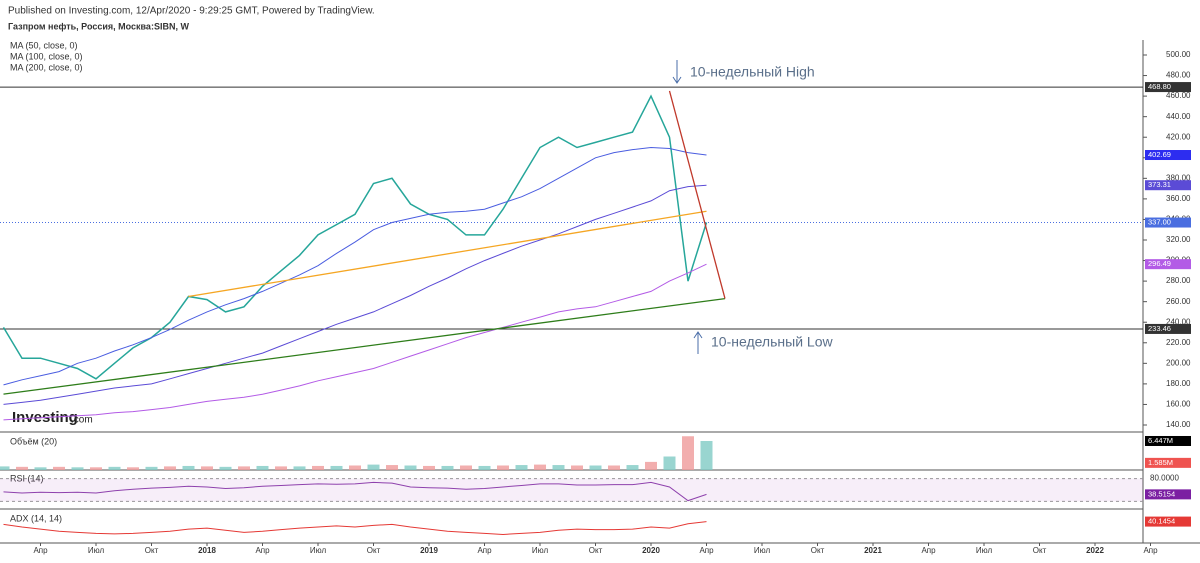 This screenshot has width=1200, height=563. I want to click on price-tag-label: 373.31, so click(1159, 184).